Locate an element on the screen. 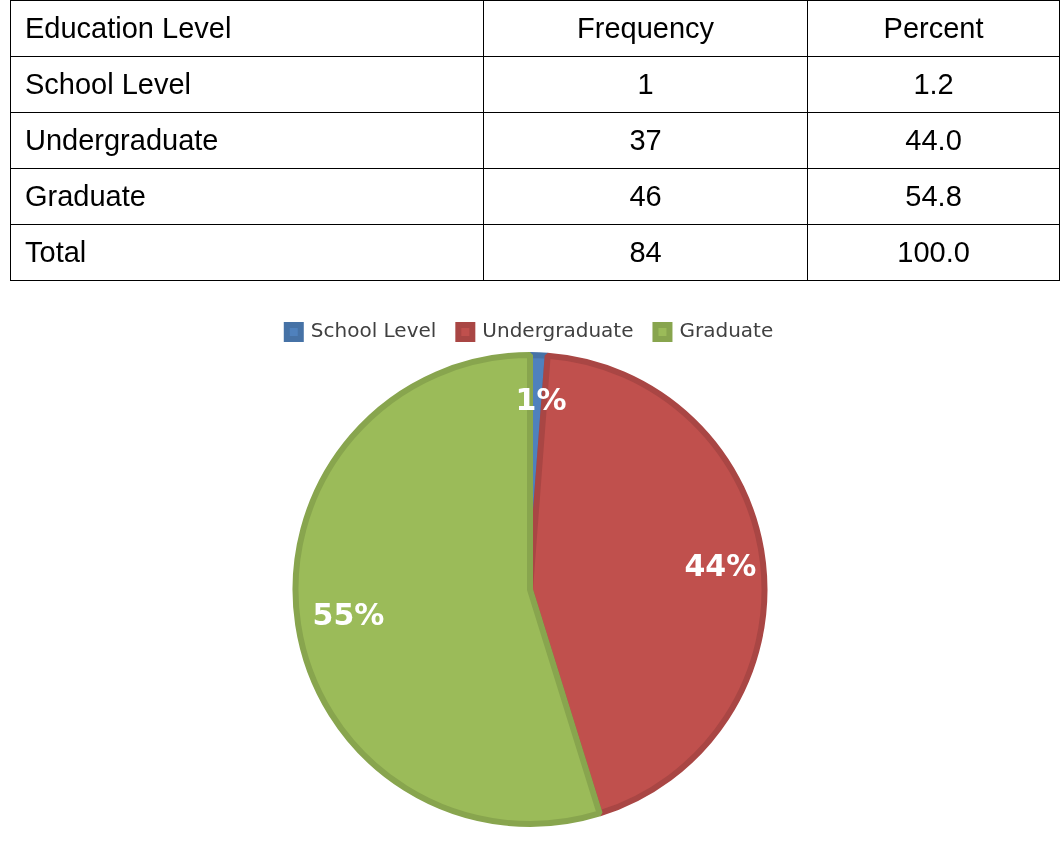  data-label: 84 is located at coordinates (645, 252).